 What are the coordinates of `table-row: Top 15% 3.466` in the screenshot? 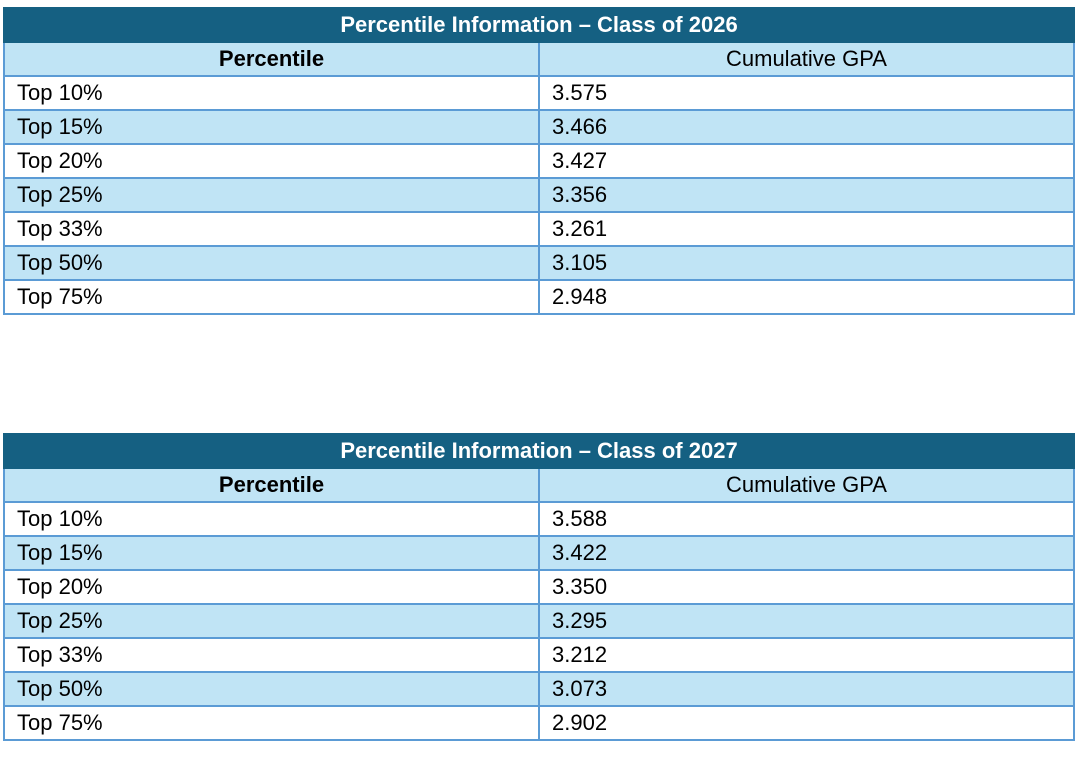 It's located at (539, 127).